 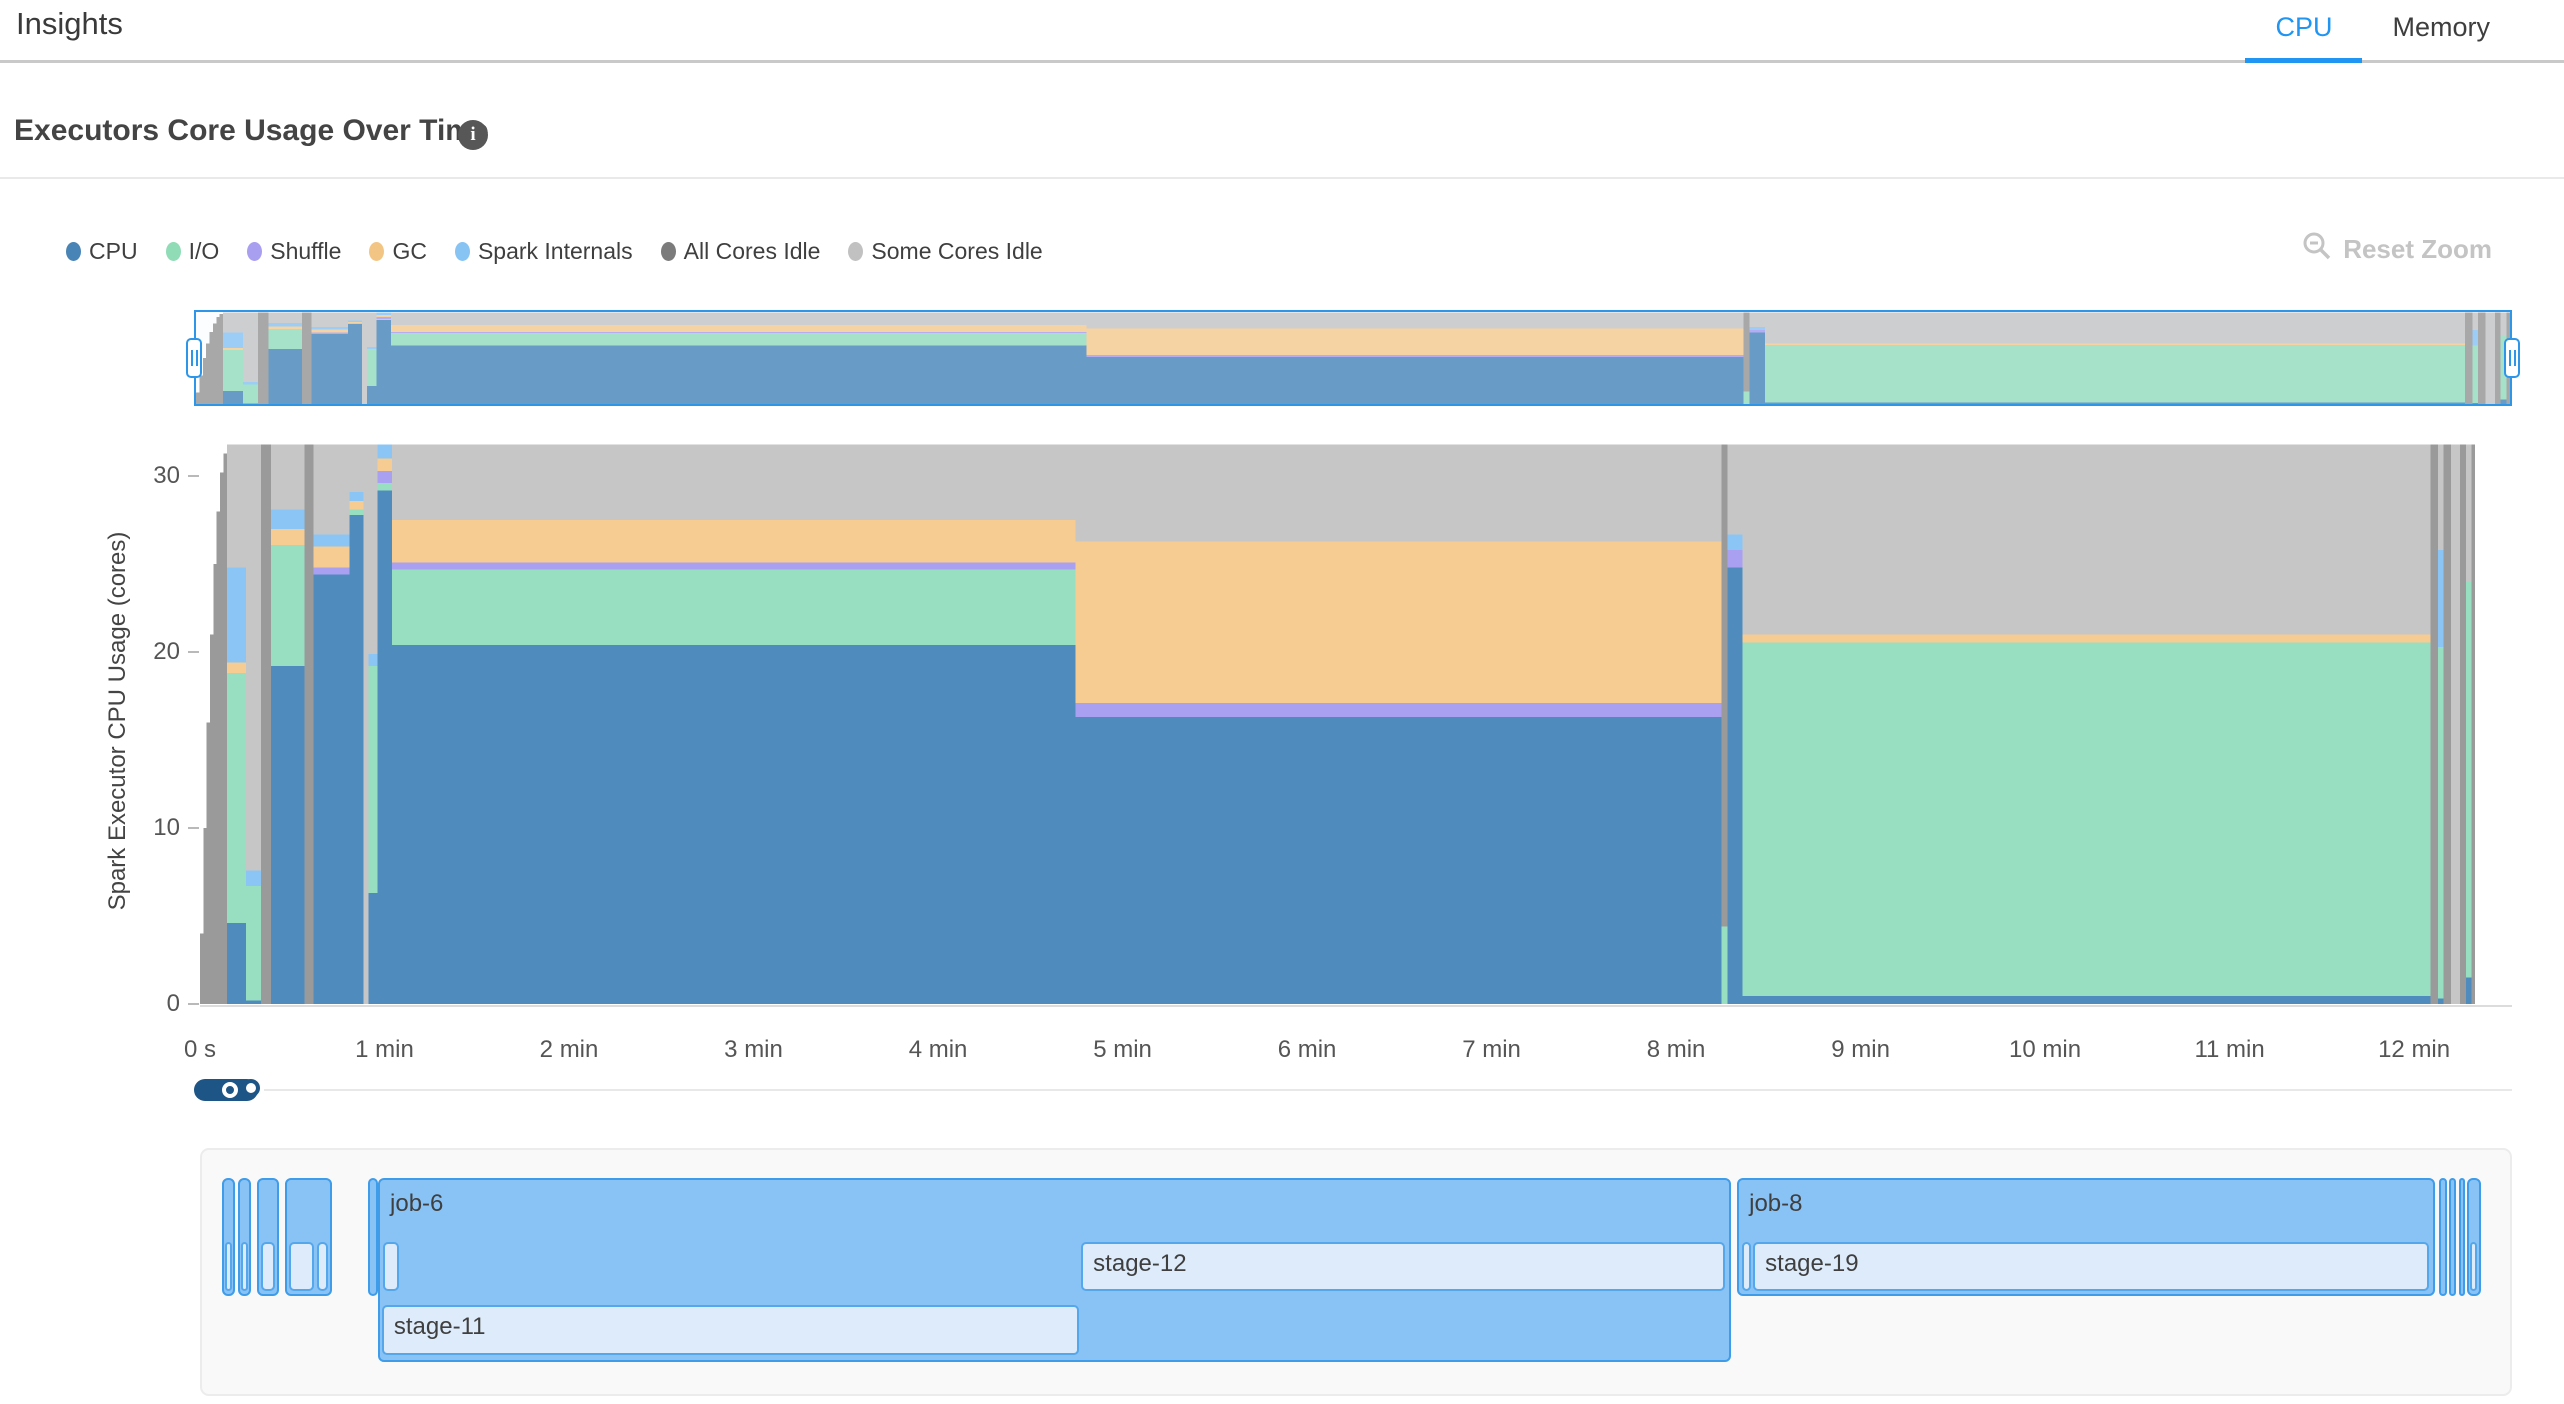 I want to click on chart-navigator, so click(x=1353, y=358).